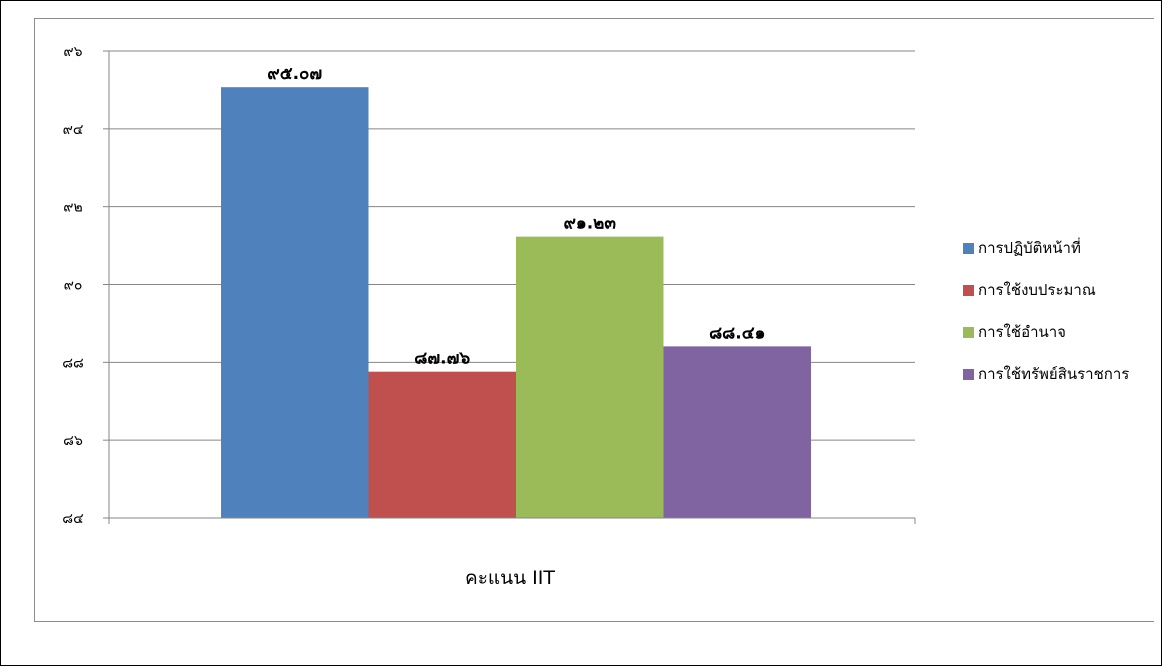  What do you see at coordinates (1037, 290) in the screenshot?
I see `legend-entry-label: การใช้งบประมาณ` at bounding box center [1037, 290].